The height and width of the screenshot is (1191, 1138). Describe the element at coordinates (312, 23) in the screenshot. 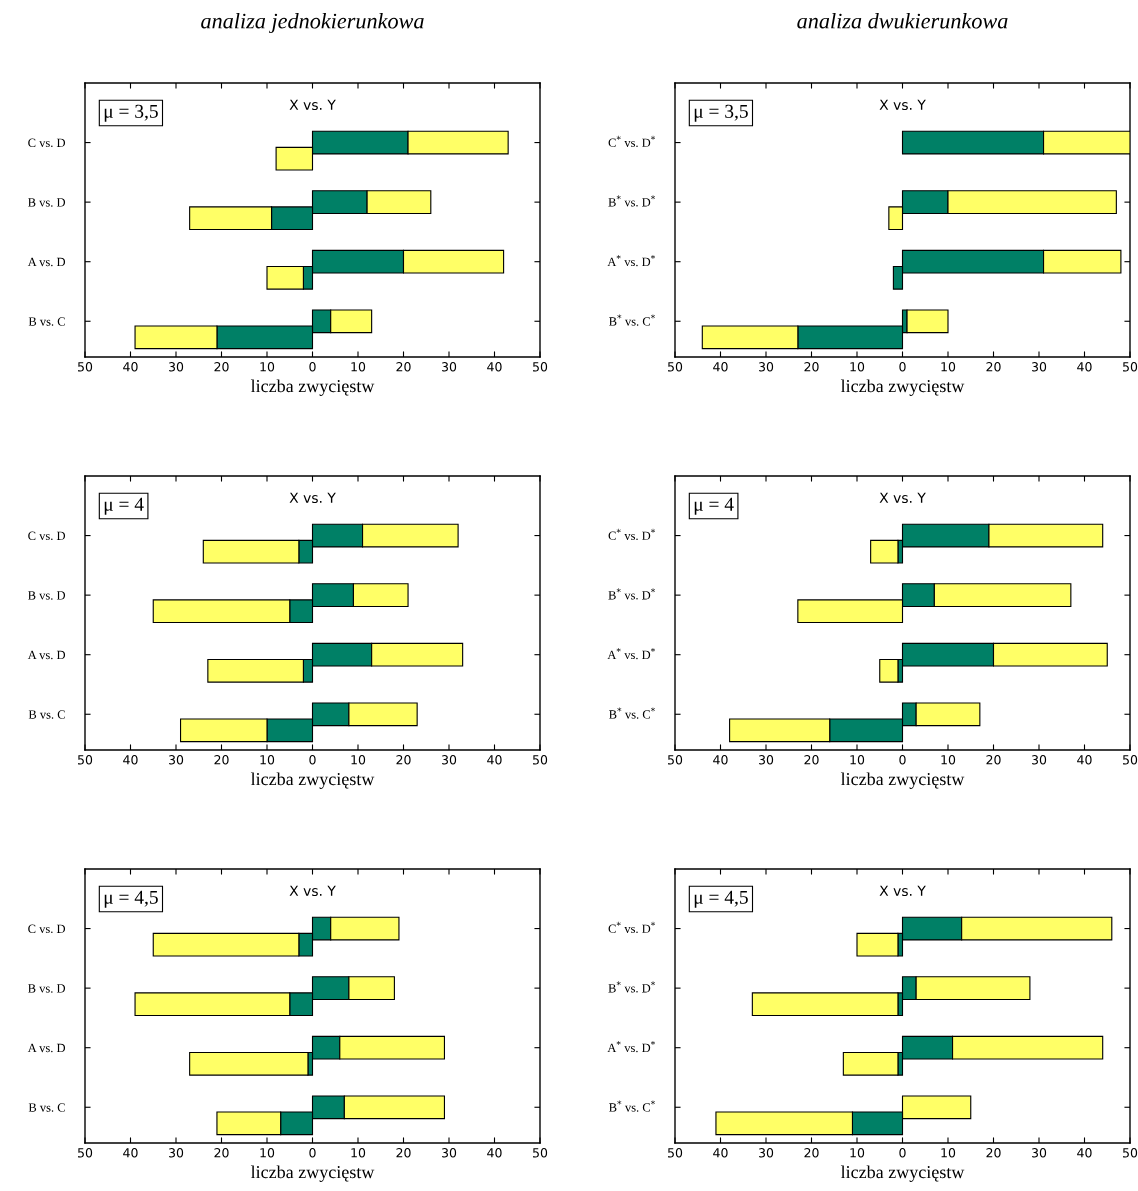

I see `chart-title: analiza jednokierunkowa` at that location.